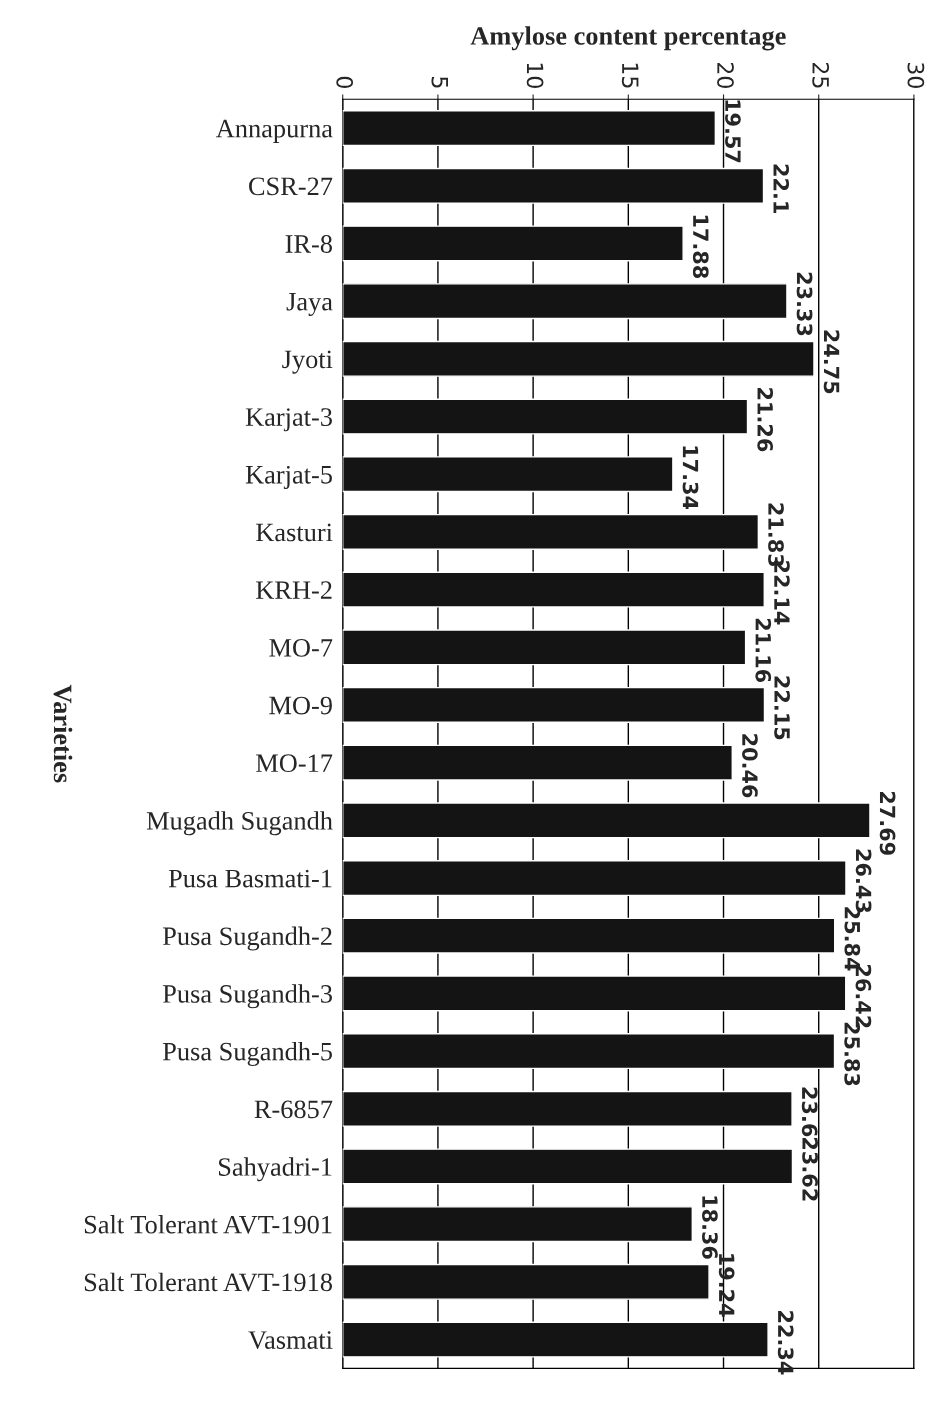  I want to click on x-axis-title: Amylose content percentage, so click(628, 38).